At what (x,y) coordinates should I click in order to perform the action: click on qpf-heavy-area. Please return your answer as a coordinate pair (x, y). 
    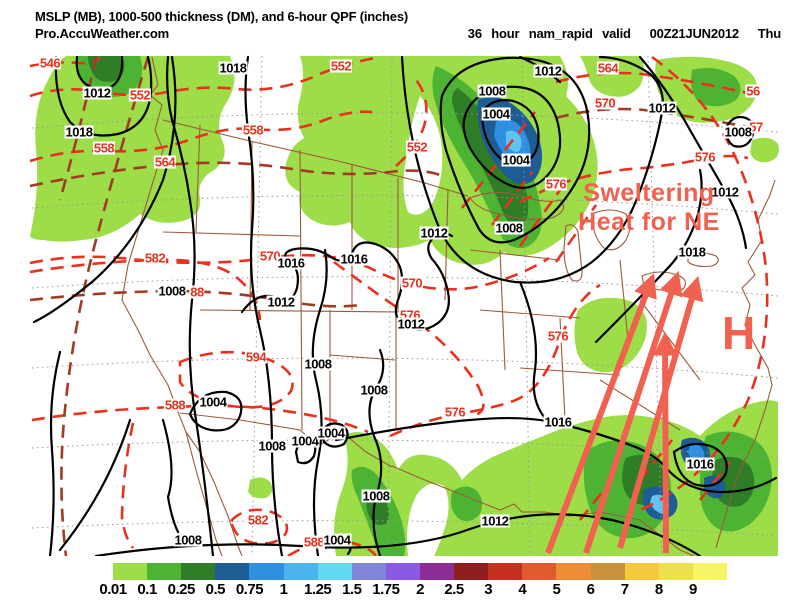
    Looking at the image, I should click on (514, 141).